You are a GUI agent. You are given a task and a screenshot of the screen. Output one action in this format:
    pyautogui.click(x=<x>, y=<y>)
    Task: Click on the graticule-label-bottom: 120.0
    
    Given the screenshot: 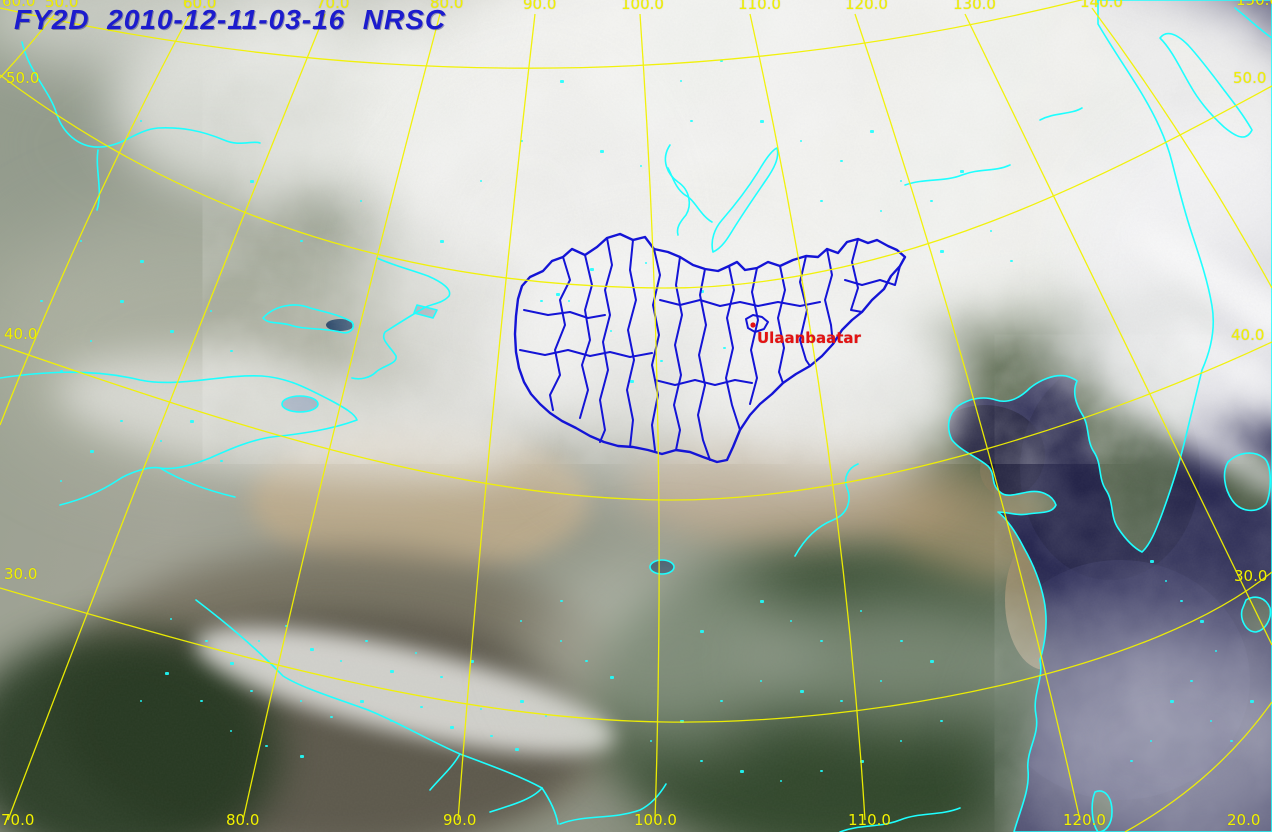 What is the action you would take?
    pyautogui.click(x=1084, y=820)
    